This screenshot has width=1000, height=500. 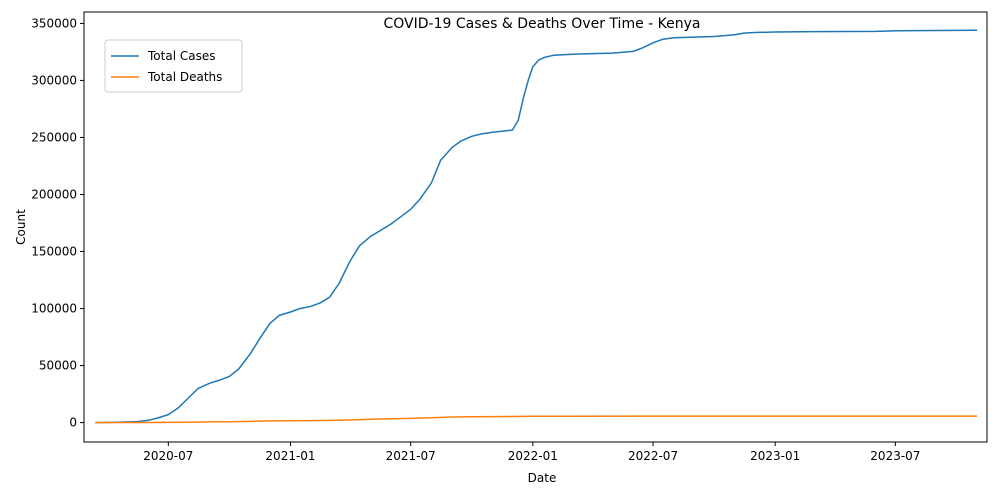 I want to click on legend-box, so click(x=173, y=66).